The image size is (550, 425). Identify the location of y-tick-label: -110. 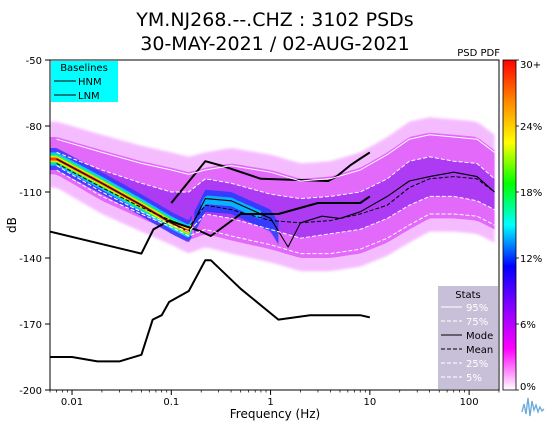
(30, 193).